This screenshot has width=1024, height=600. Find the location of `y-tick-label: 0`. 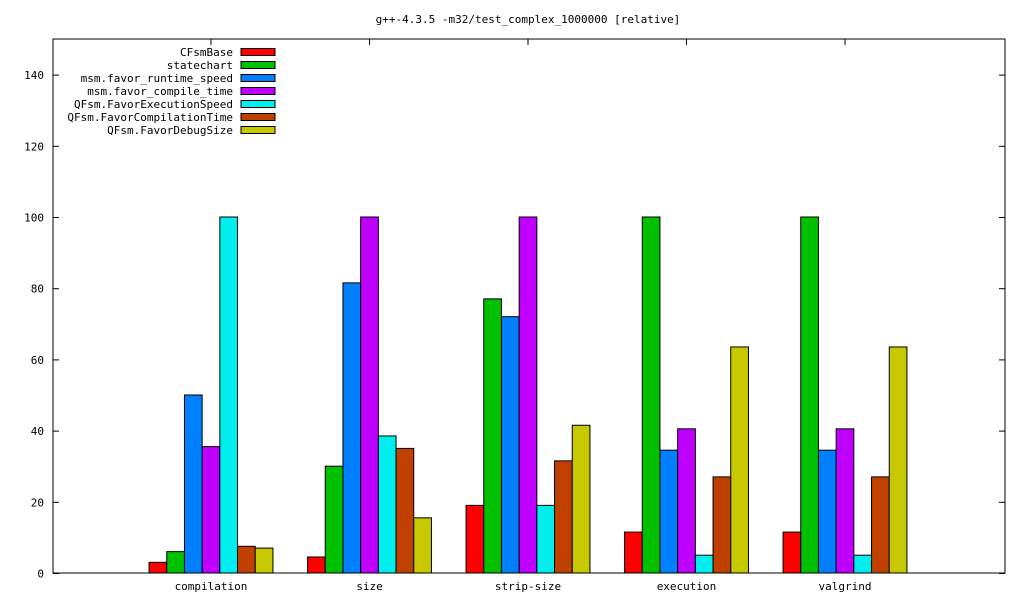

y-tick-label: 0 is located at coordinates (40, 574).